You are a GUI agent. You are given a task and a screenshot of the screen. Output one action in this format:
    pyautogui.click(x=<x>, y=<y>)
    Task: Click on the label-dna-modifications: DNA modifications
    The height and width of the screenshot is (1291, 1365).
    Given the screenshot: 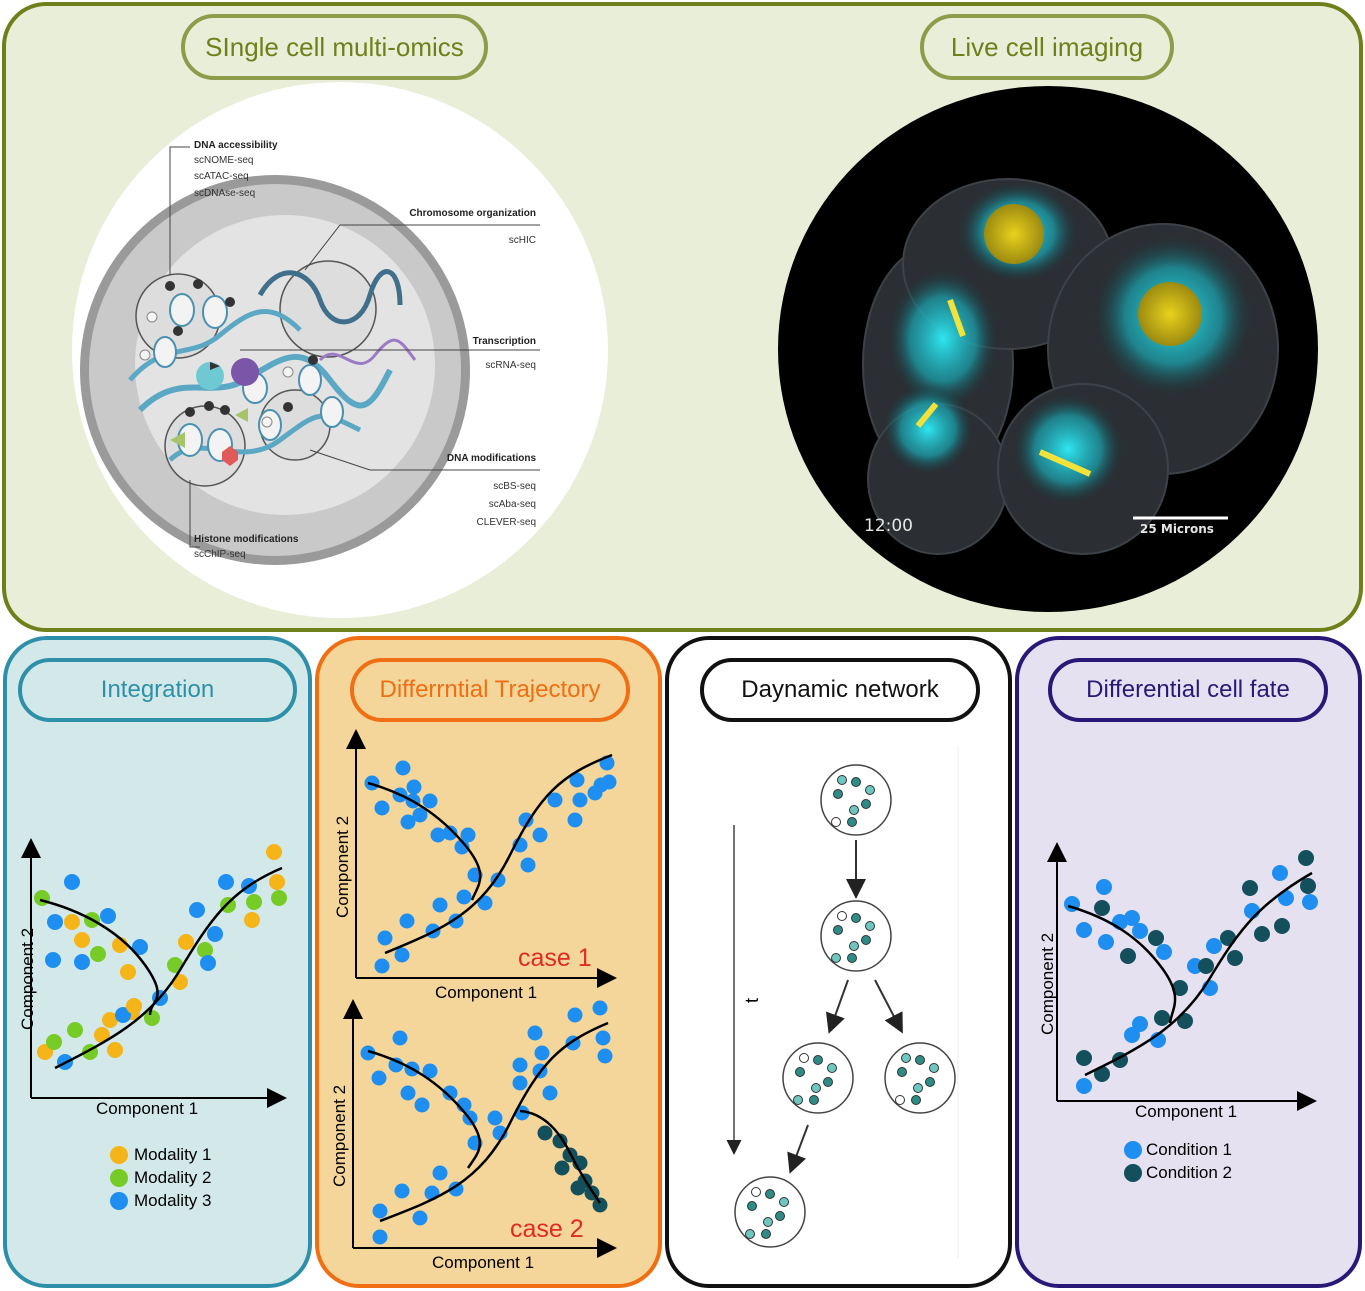 What is the action you would take?
    pyautogui.click(x=491, y=458)
    